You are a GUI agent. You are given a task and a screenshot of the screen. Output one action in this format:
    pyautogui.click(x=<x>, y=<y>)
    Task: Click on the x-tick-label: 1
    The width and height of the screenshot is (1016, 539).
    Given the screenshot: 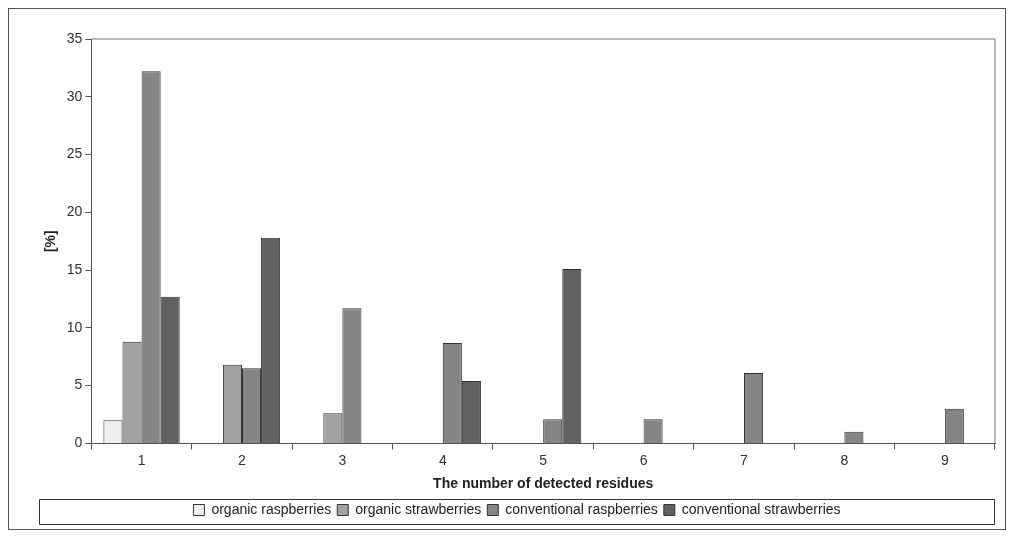 What is the action you would take?
    pyautogui.click(x=141, y=459)
    